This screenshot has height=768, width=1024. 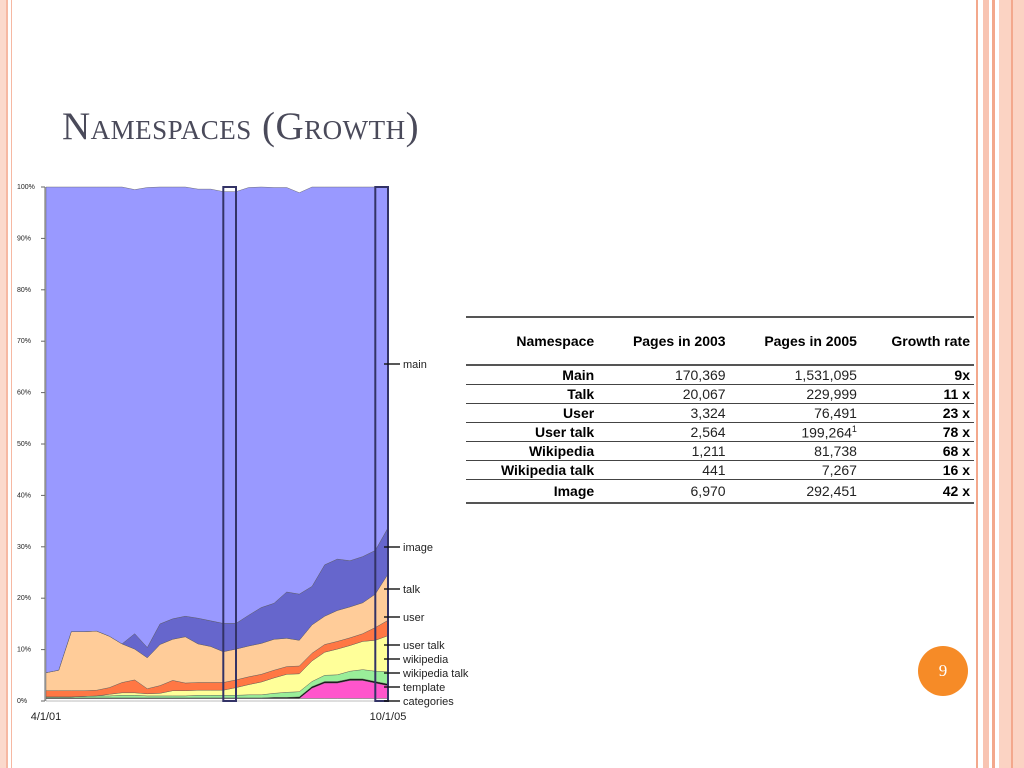 What do you see at coordinates (414, 618) in the screenshot?
I see `legend-label: user` at bounding box center [414, 618].